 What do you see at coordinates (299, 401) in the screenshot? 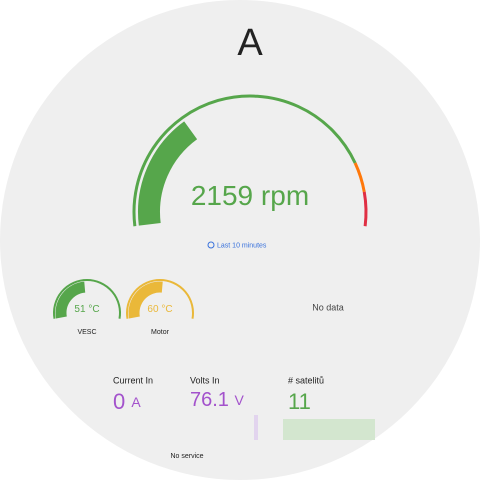
I see `stat-value: 11` at bounding box center [299, 401].